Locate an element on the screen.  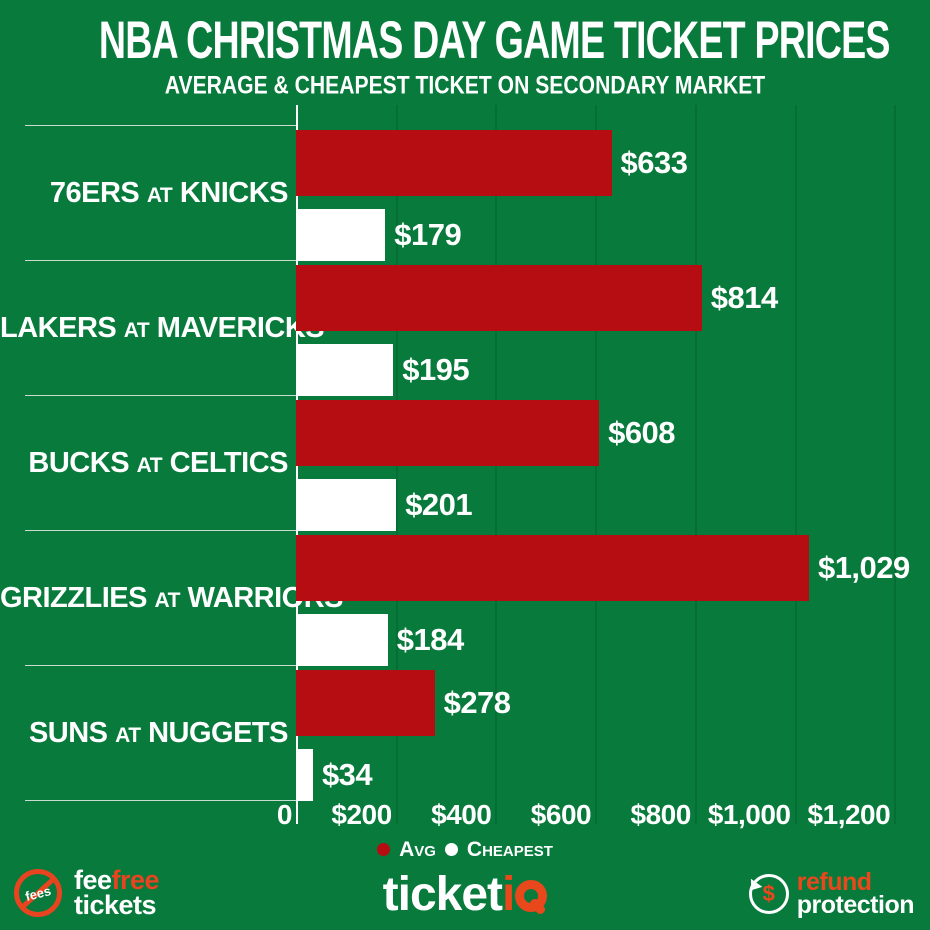
dollar-sign-icon: $ is located at coordinates (768, 893).